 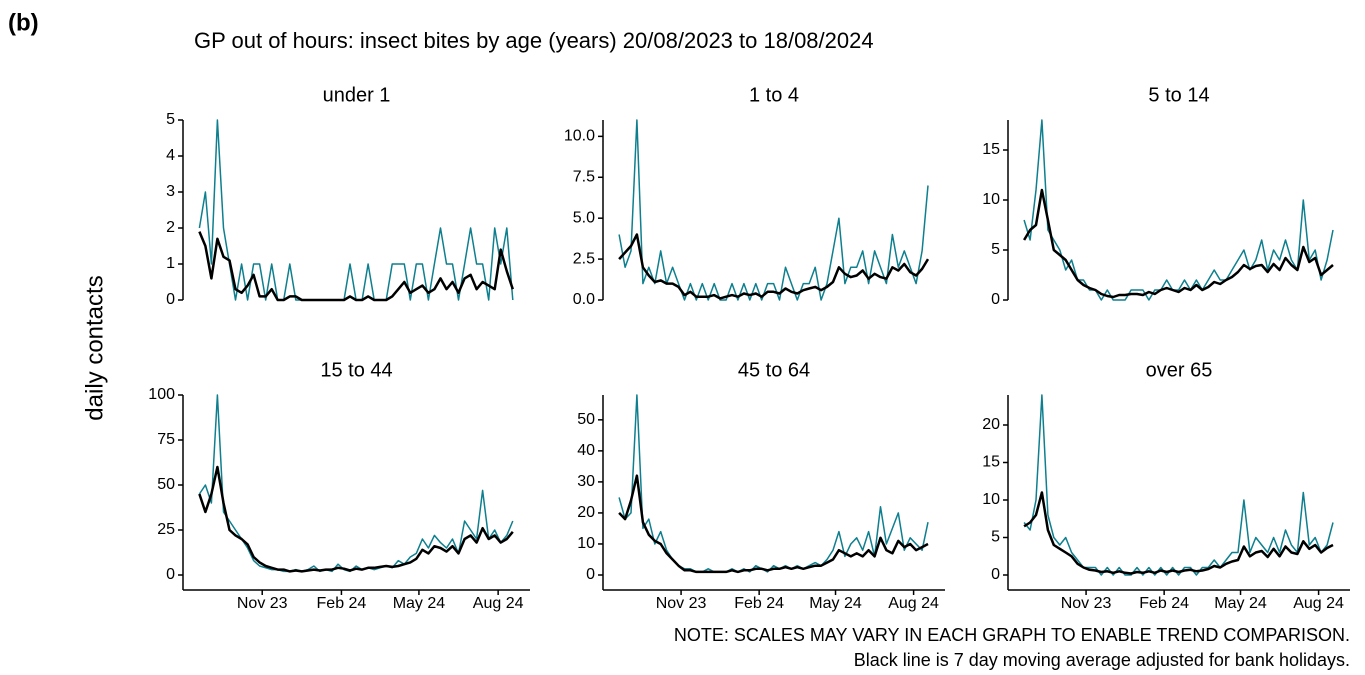 What do you see at coordinates (584, 217) in the screenshot?
I see `y-tick-label: 5.0` at bounding box center [584, 217].